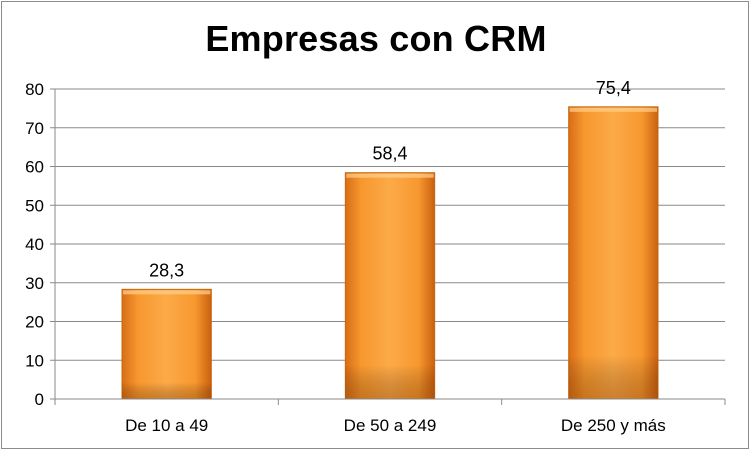  Describe the element at coordinates (34, 89) in the screenshot. I see `y-tick-label: 80` at that location.